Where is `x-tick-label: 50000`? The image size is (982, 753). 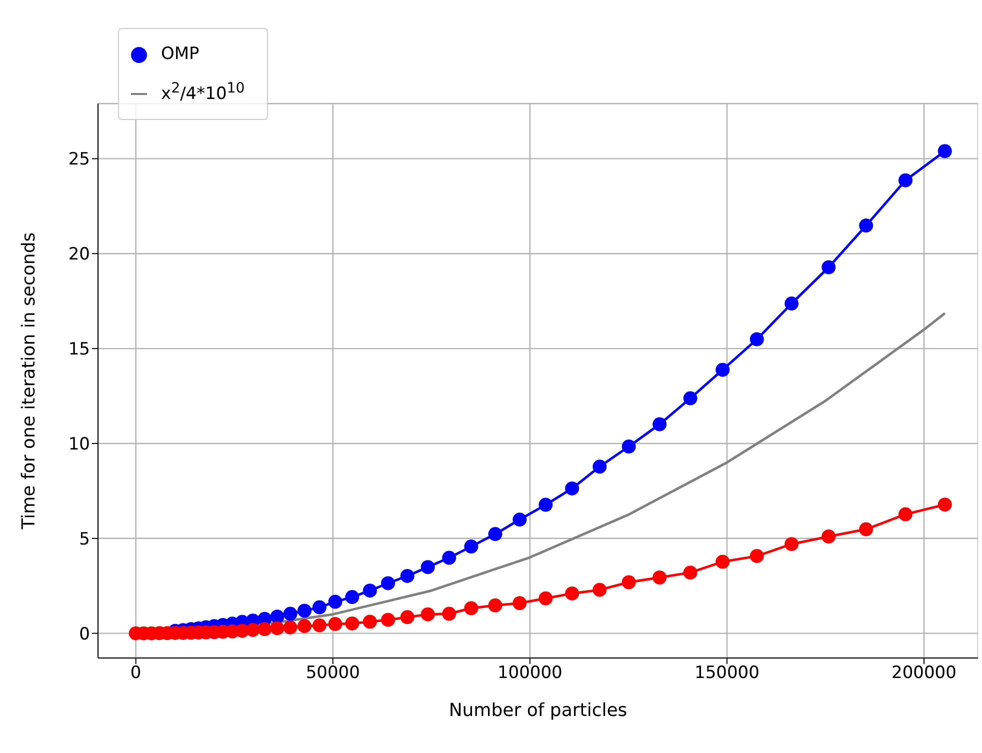 x-tick-label: 50000 is located at coordinates (333, 673).